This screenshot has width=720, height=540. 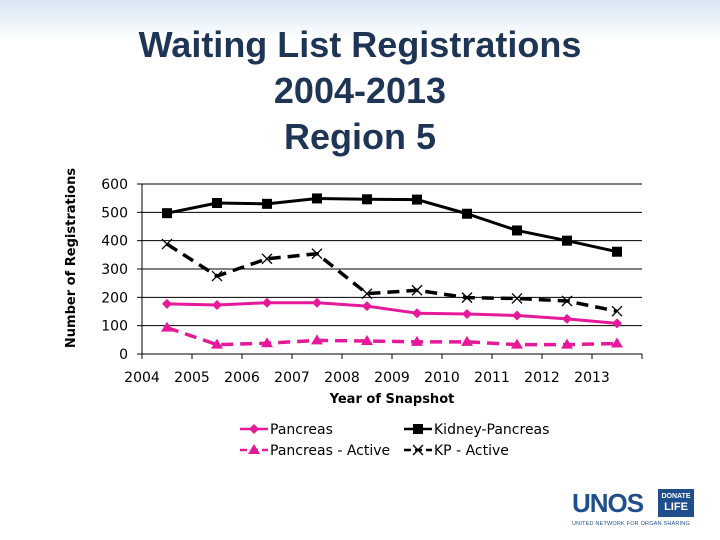 I want to click on legend-item-kidney-pancreas: Kidney-Pancreas, so click(x=476, y=430).